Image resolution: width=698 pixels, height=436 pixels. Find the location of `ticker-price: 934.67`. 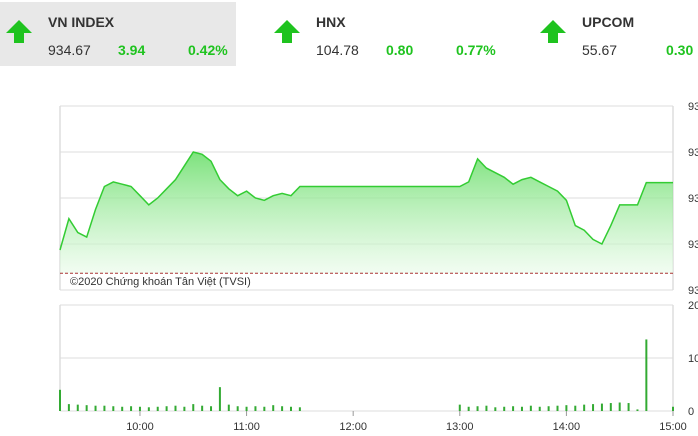

ticker-price: 934.67 is located at coordinates (69, 50).